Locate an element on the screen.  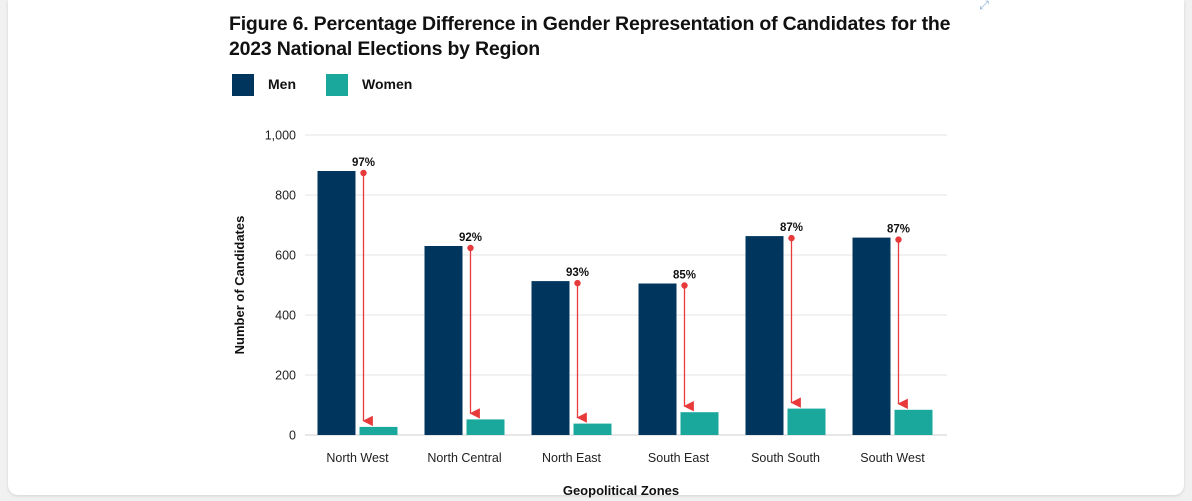
y-tick-label: 200 is located at coordinates (285, 376).